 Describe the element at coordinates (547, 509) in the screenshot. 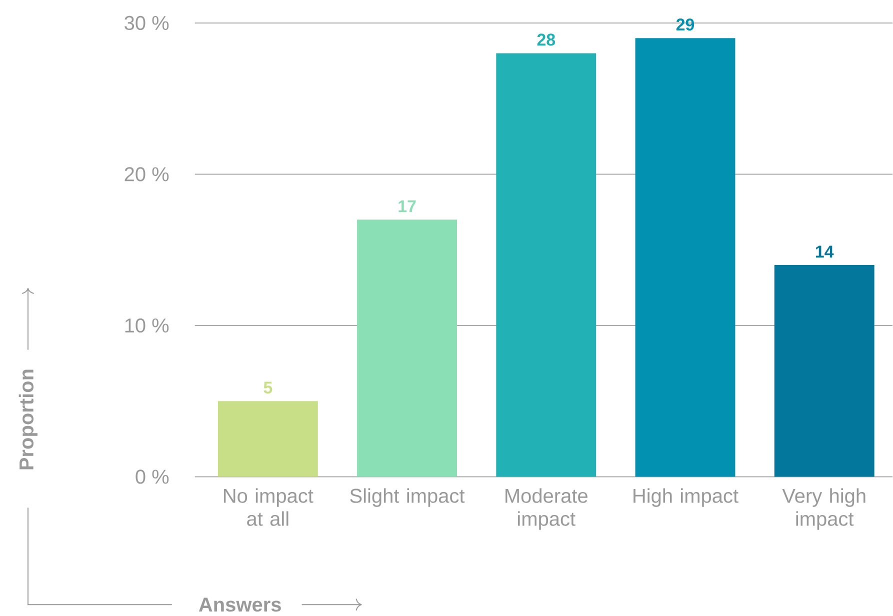

I see `x-tick-label: Moderate impact` at that location.